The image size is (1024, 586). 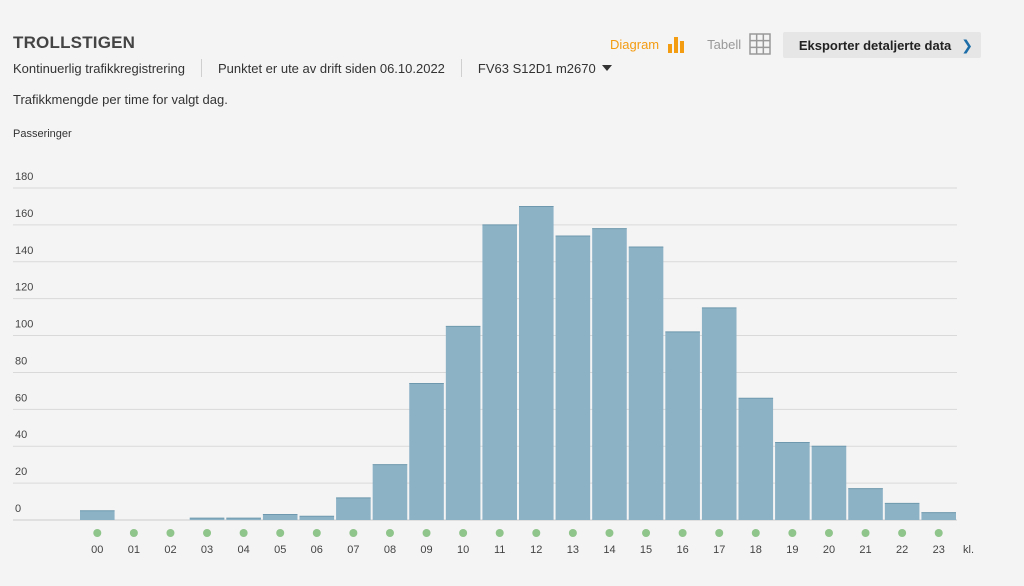 I want to click on x-tick-label: 16, so click(x=683, y=550).